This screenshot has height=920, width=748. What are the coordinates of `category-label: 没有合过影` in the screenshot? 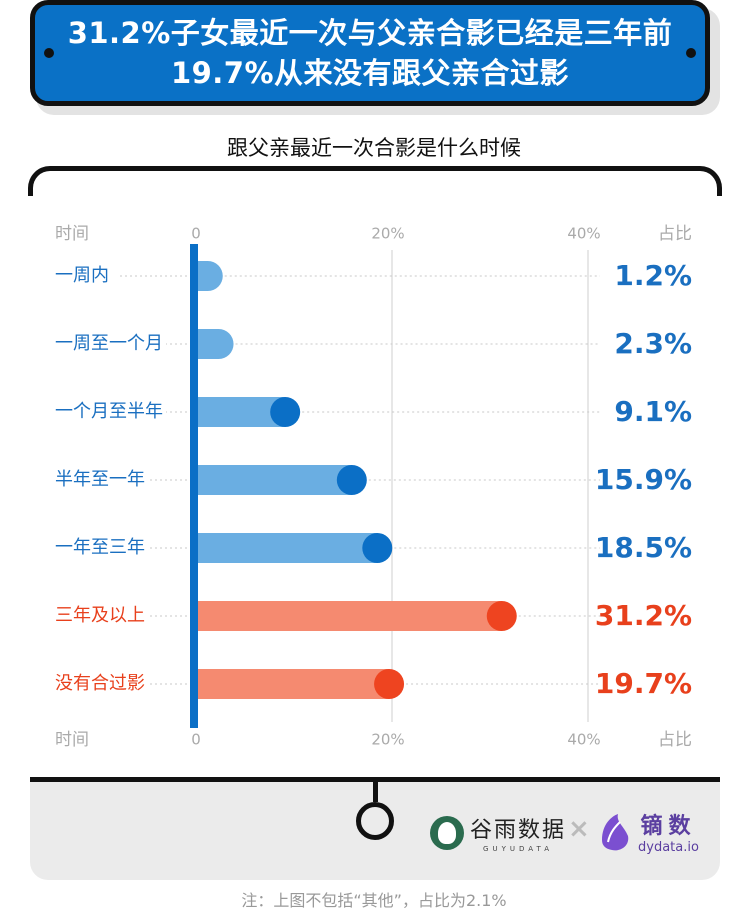 It's located at (100, 683).